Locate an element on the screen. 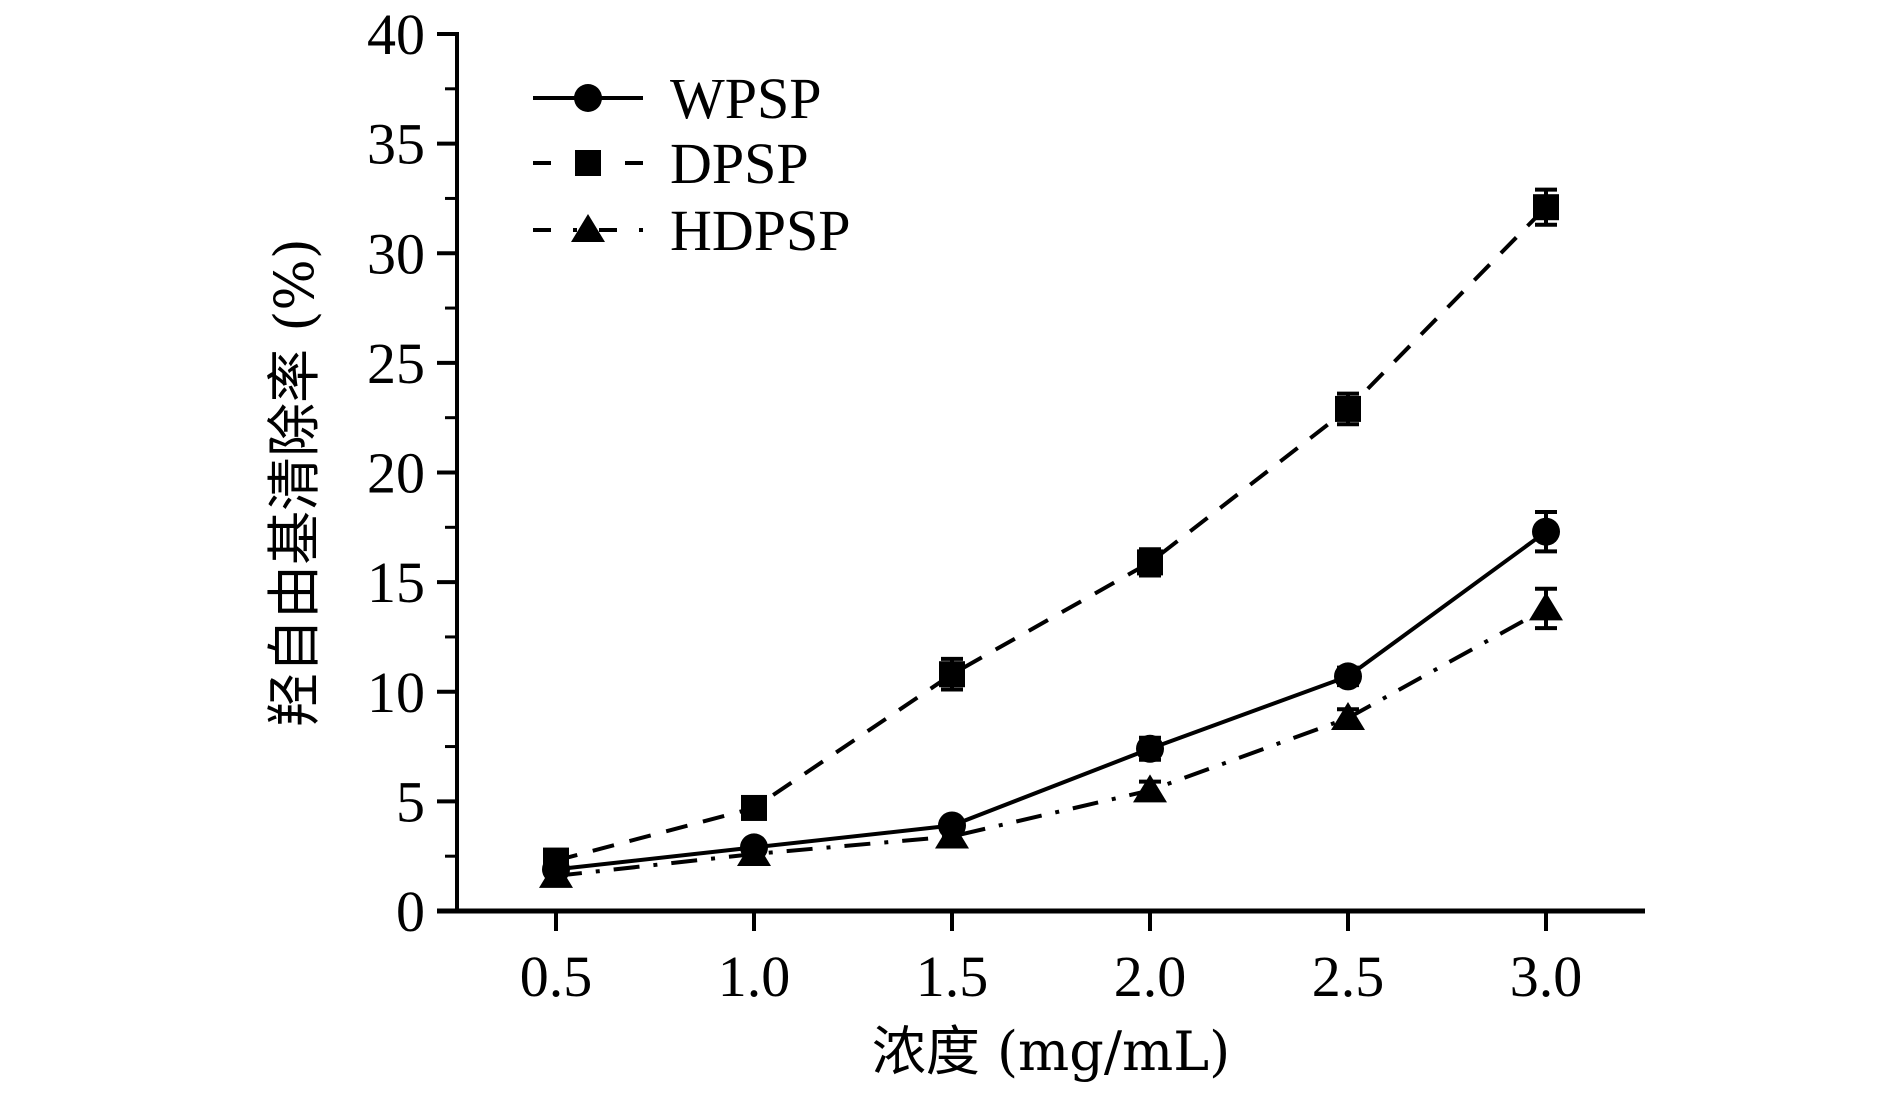  y-tick-label: 5 is located at coordinates (410, 801).